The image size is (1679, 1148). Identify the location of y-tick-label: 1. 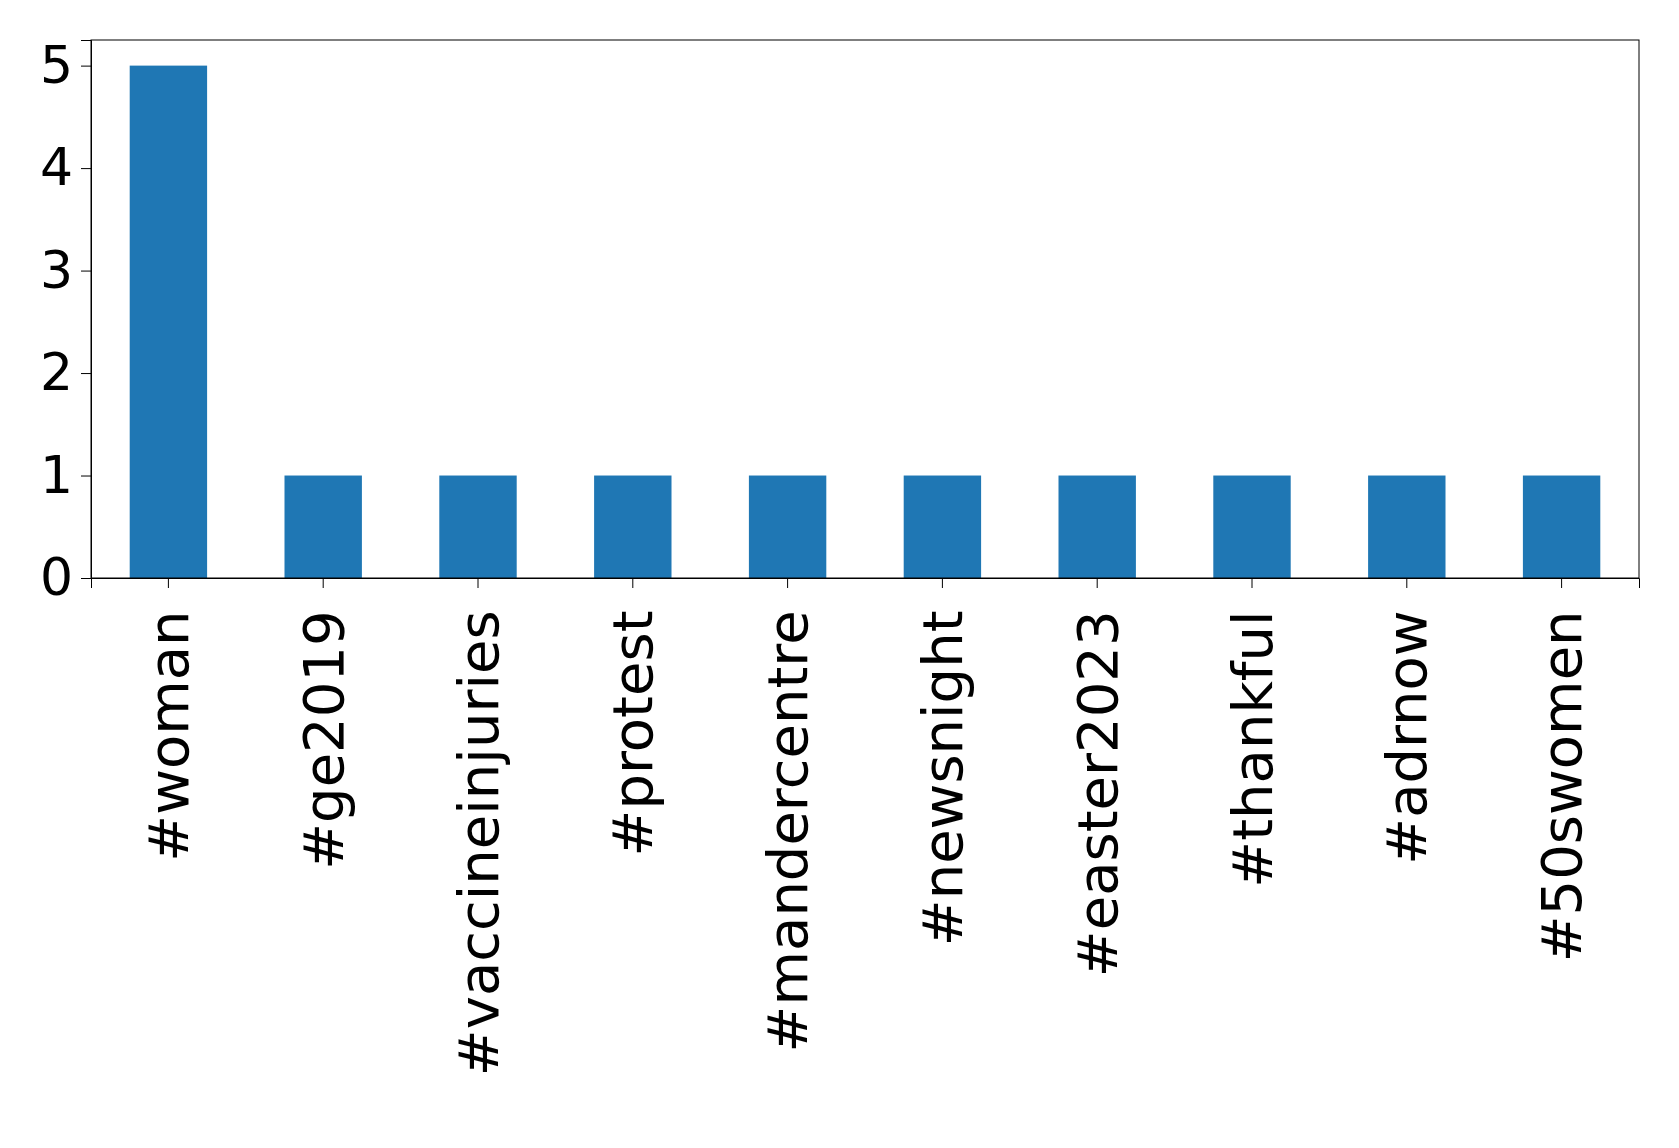
(56, 474).